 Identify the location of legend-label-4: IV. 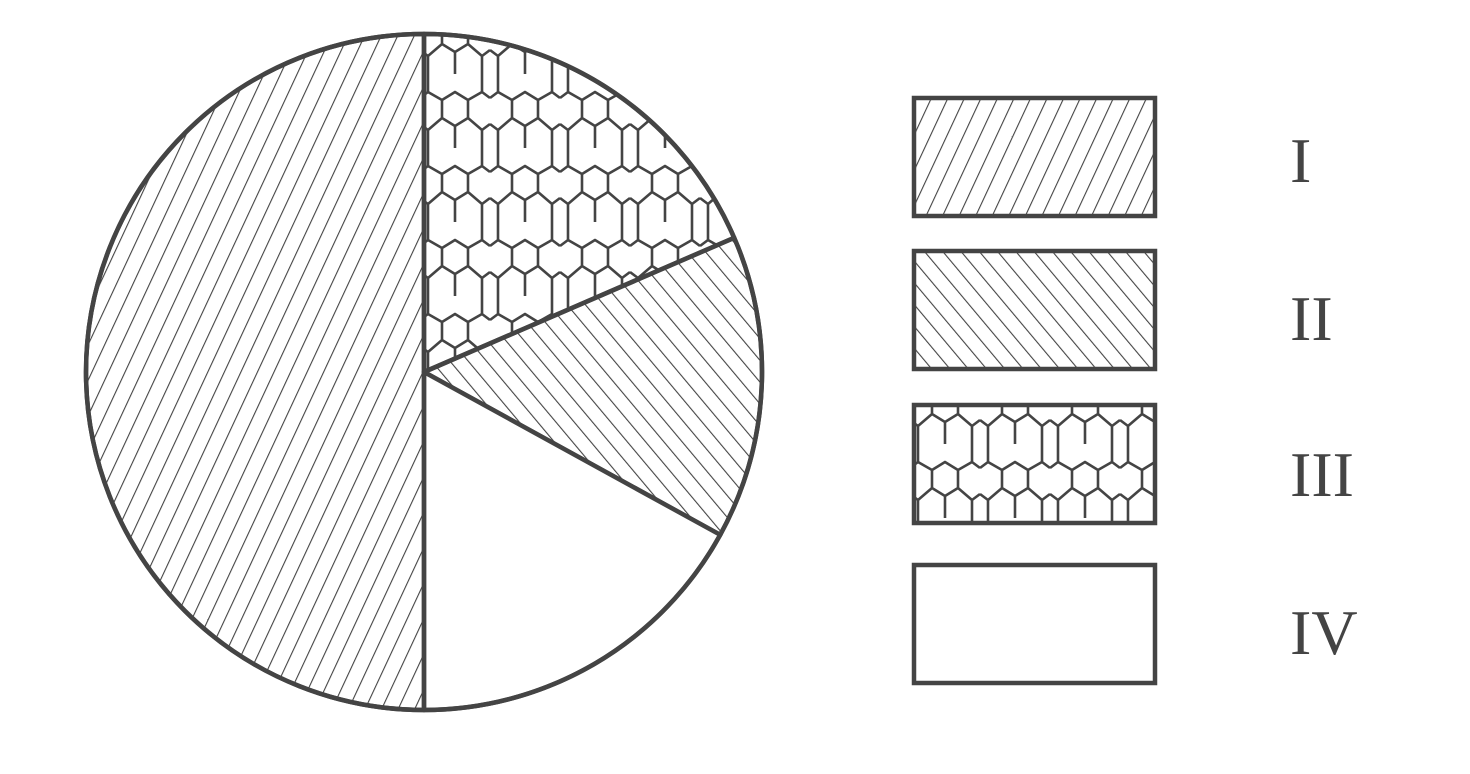
(1324, 632).